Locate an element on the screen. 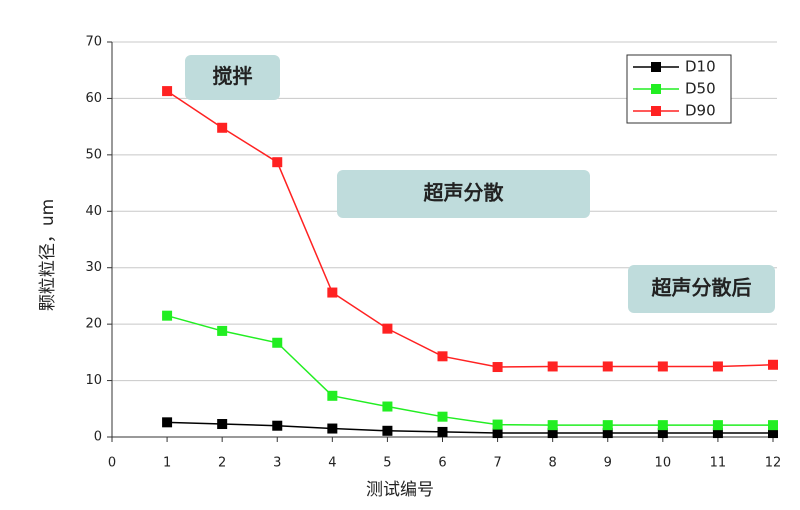 This screenshot has height=510, width=800. y-tick-label: 10 is located at coordinates (93, 380).